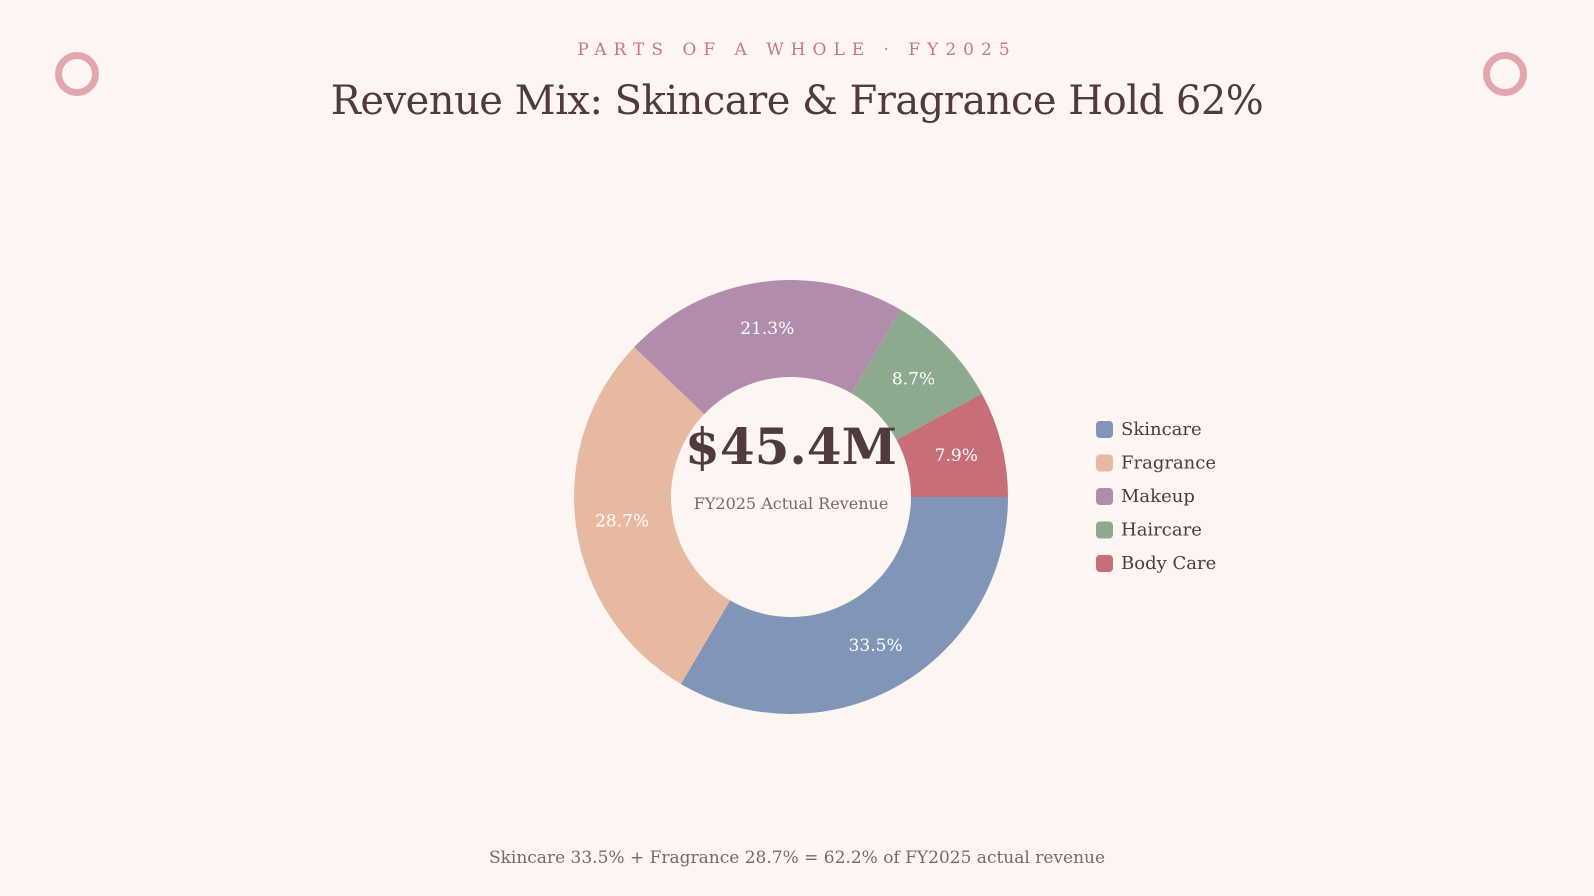  I want to click on legend-label-fragrance: Fragrance, so click(1168, 463).